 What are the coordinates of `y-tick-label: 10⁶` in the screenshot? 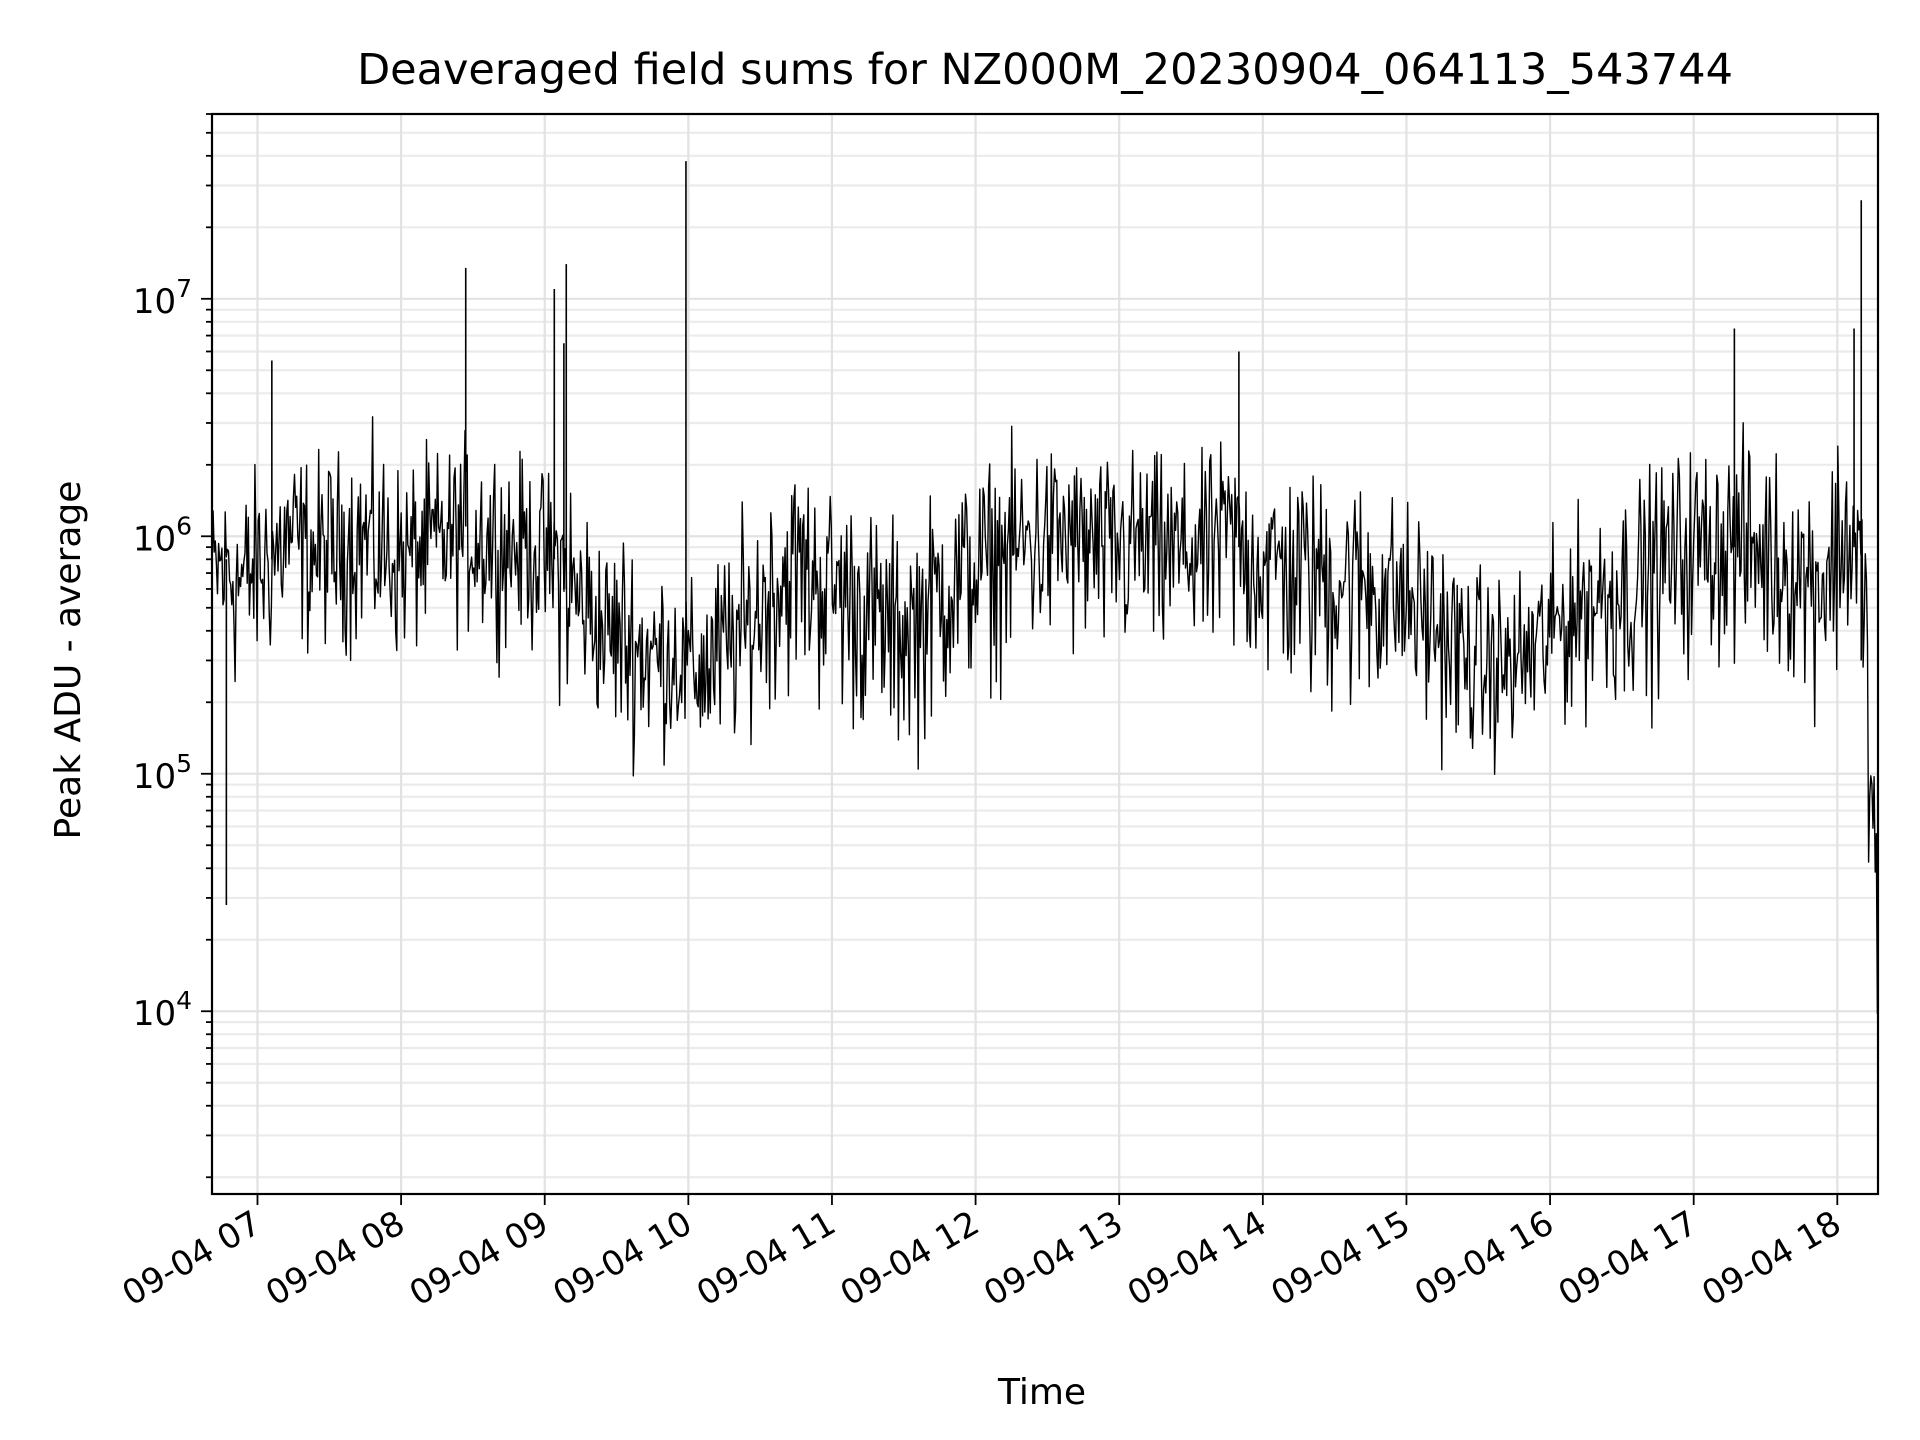 It's located at (162, 535).